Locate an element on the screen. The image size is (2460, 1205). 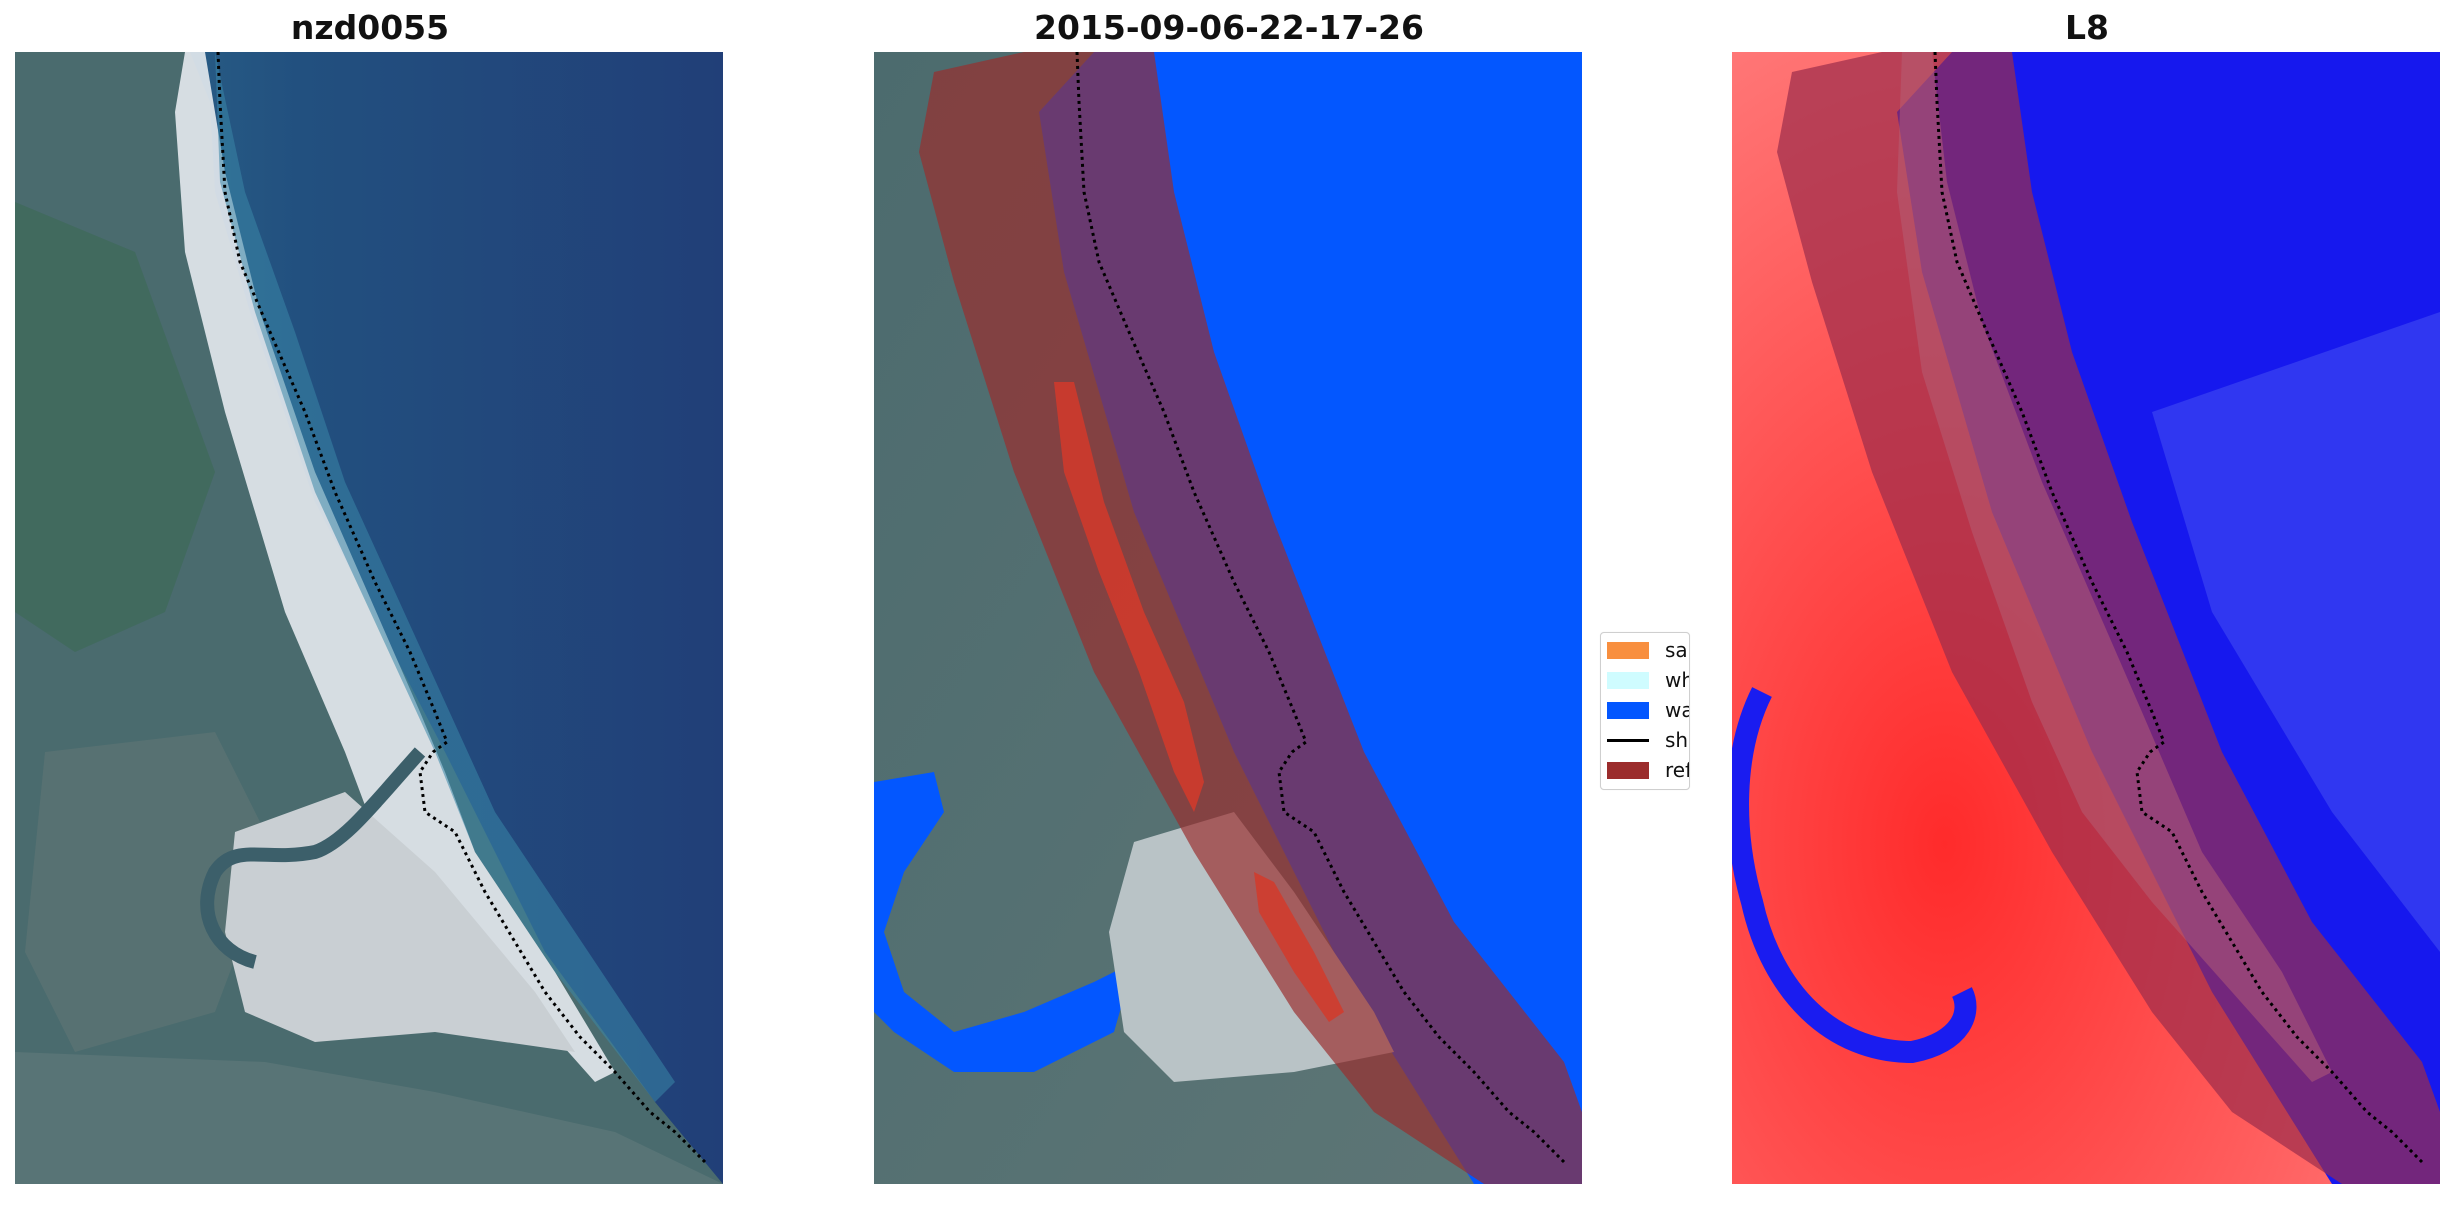
river-channel is located at coordinates (313, 858).